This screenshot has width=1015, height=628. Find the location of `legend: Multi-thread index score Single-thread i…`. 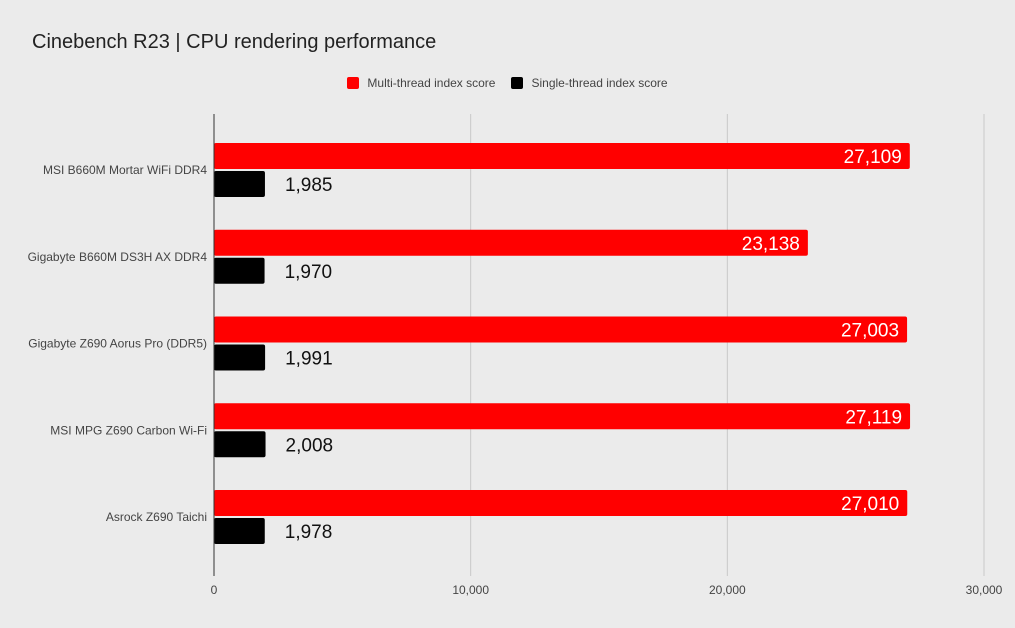

legend: Multi-thread index score Single-thread i… is located at coordinates (507, 83).